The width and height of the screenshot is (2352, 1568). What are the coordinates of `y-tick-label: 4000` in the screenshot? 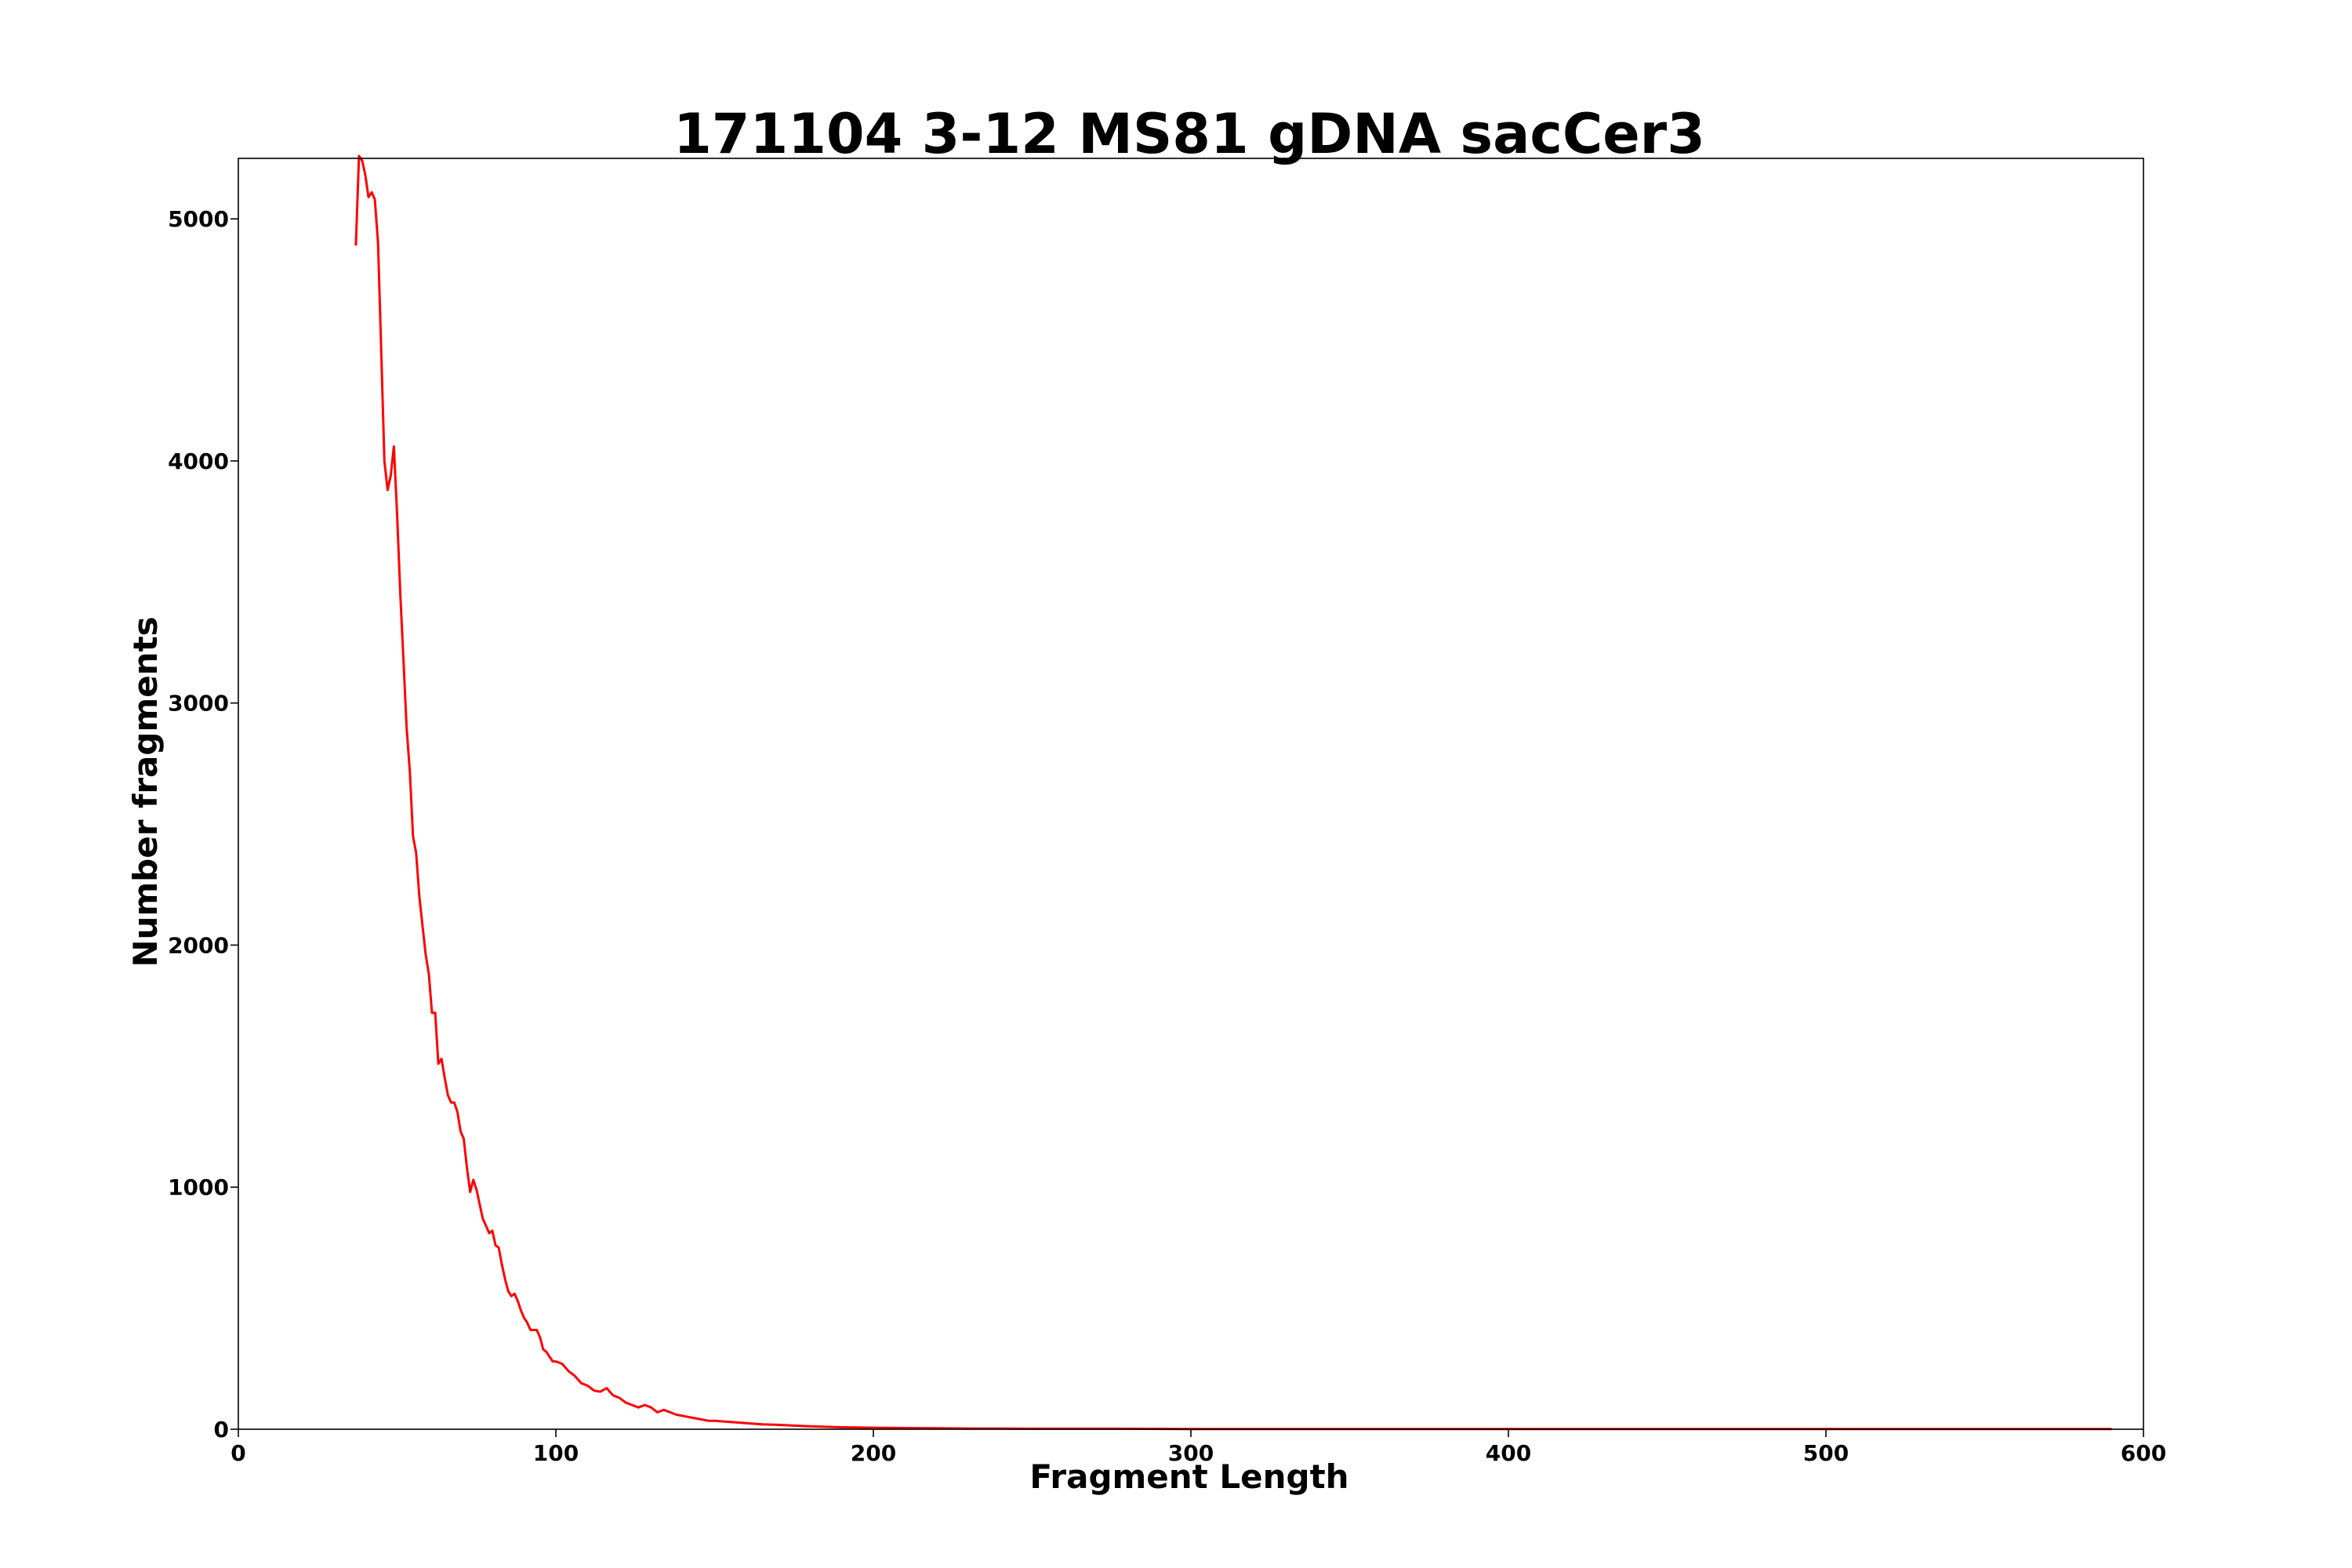 It's located at (198, 461).